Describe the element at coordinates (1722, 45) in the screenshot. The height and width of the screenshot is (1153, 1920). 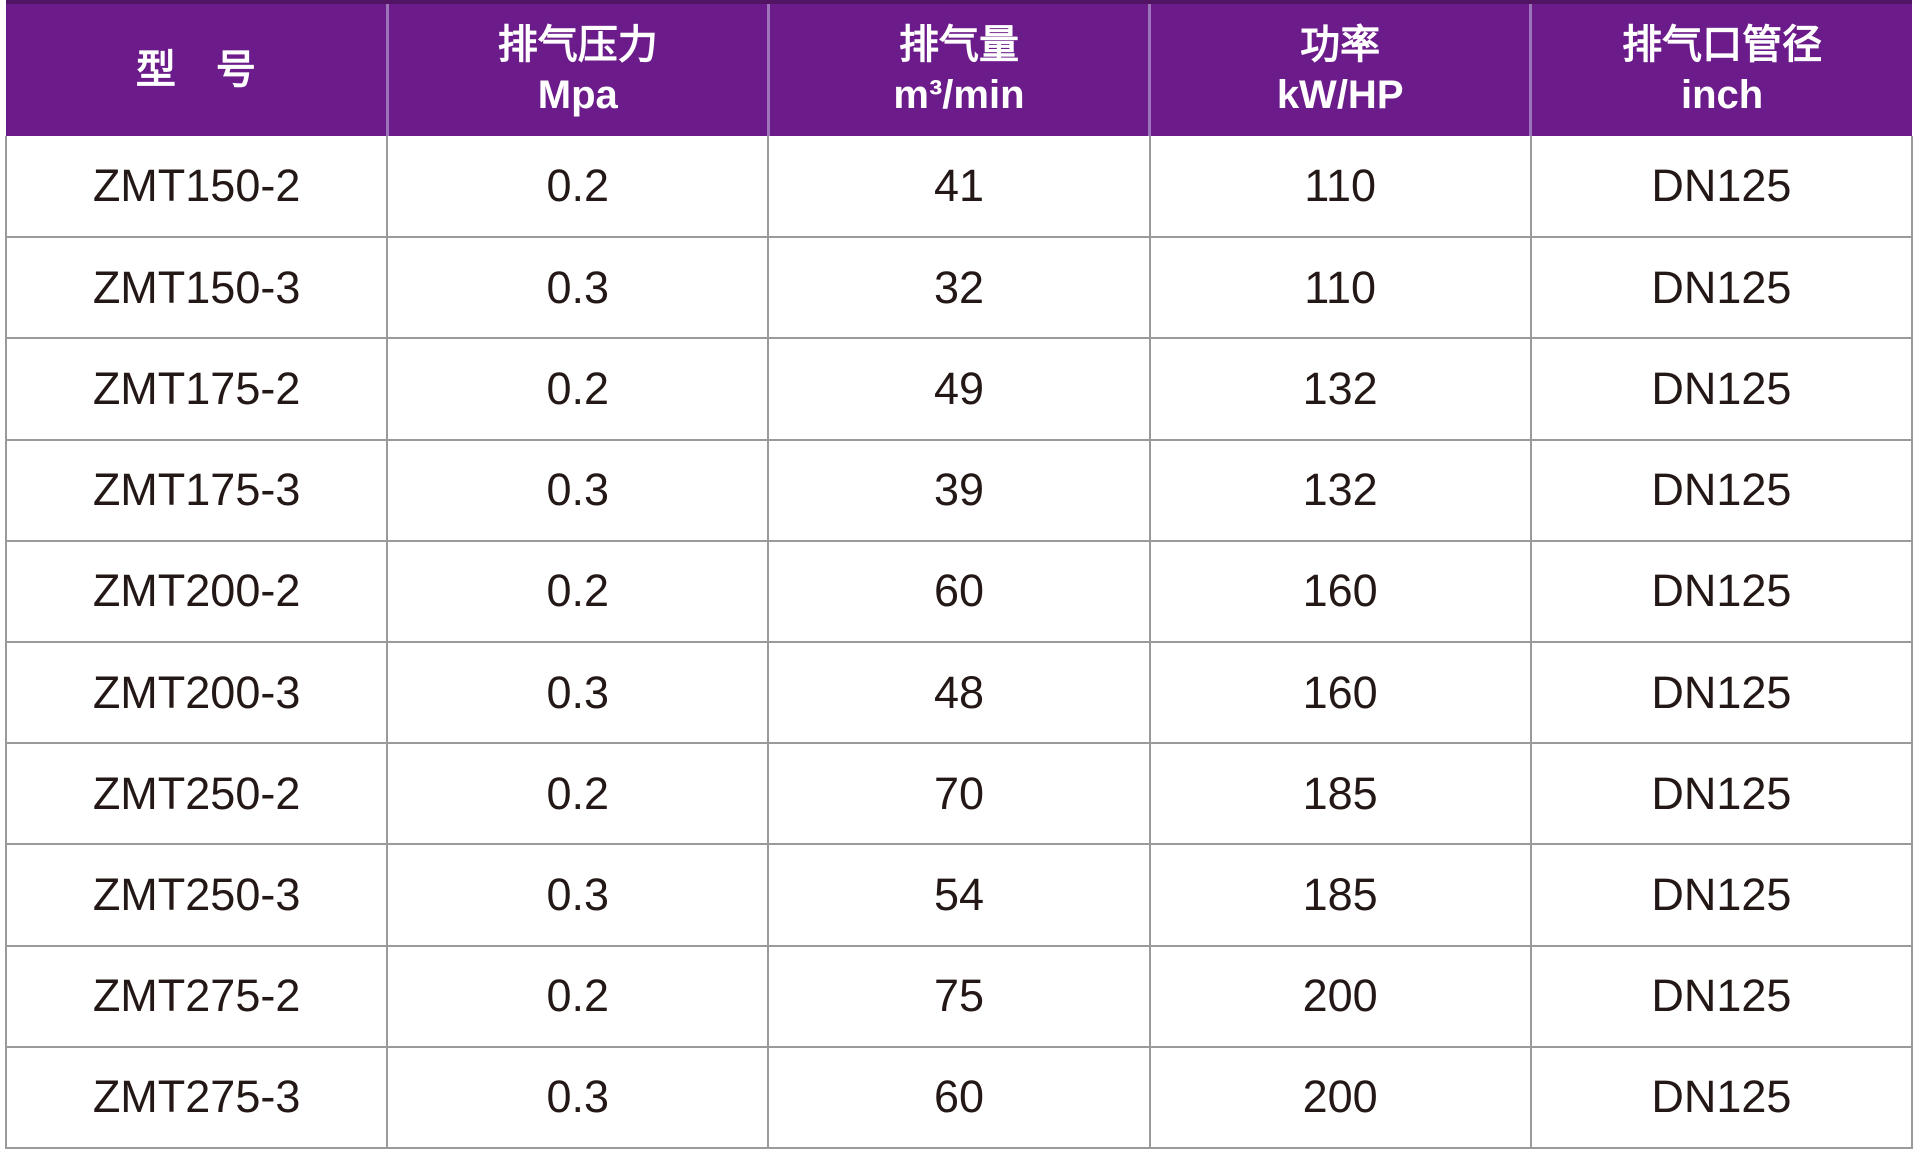
I see `header-outlet-label: 排气口管径` at that location.